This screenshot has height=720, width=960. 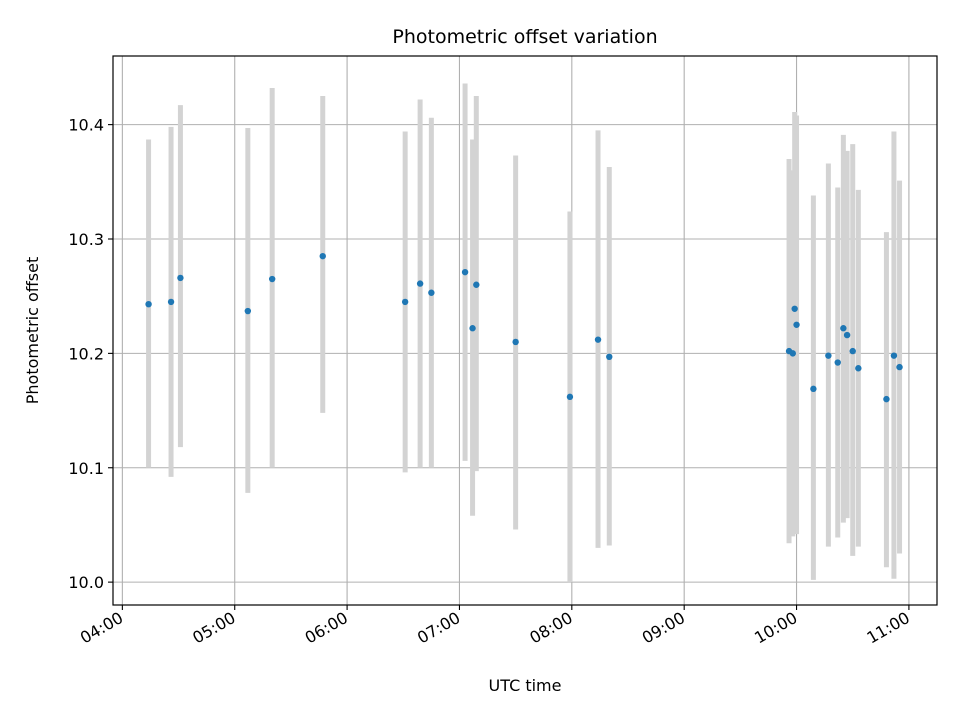 I want to click on x-axis-label: UTC time, so click(x=525, y=685).